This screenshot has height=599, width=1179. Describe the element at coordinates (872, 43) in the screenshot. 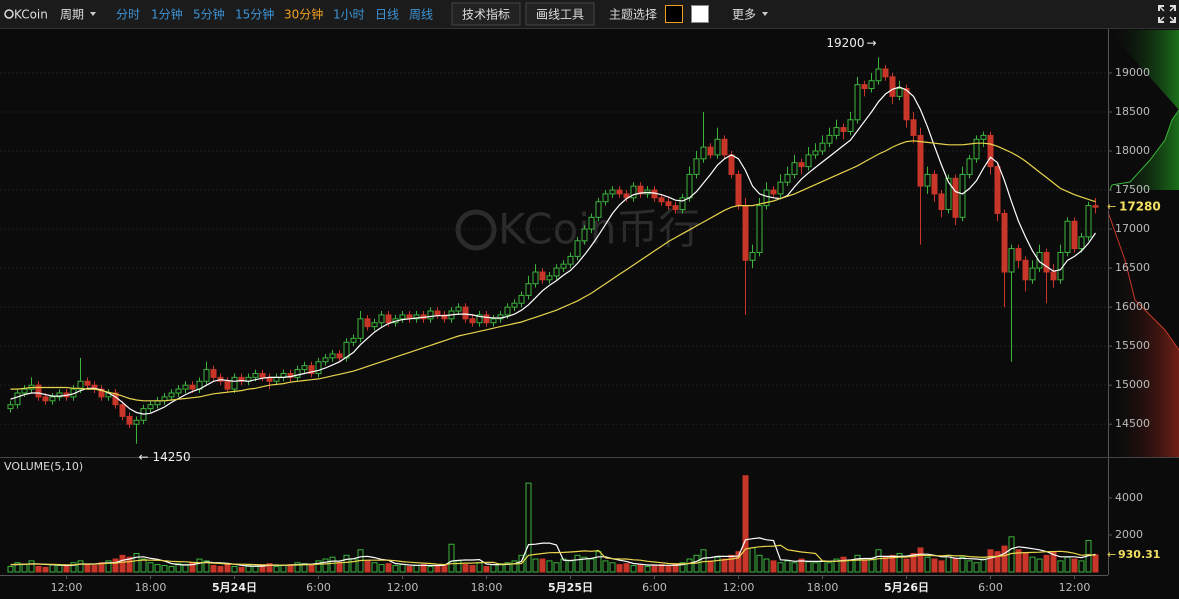

I see `arrow: →` at that location.